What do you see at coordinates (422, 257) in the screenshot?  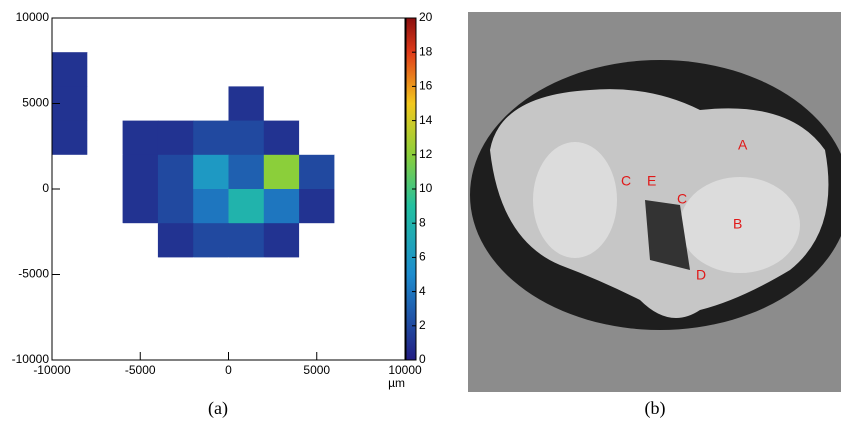 I see `colorbar-tick-label: 6` at bounding box center [422, 257].